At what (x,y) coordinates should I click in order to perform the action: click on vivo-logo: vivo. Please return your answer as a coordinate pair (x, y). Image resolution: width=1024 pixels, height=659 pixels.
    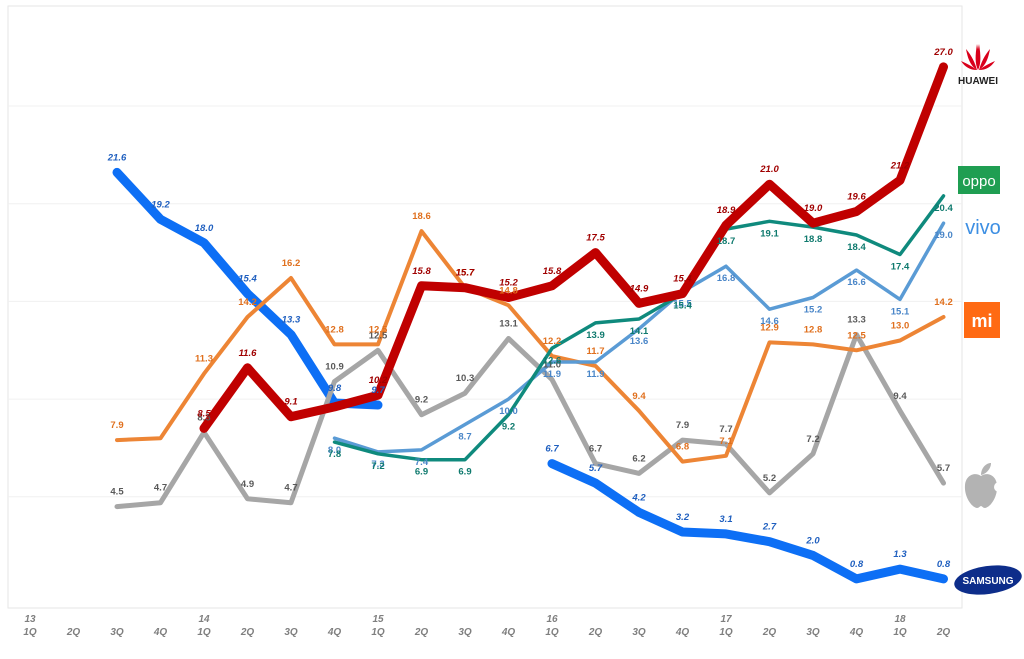
    Looking at the image, I should click on (983, 228).